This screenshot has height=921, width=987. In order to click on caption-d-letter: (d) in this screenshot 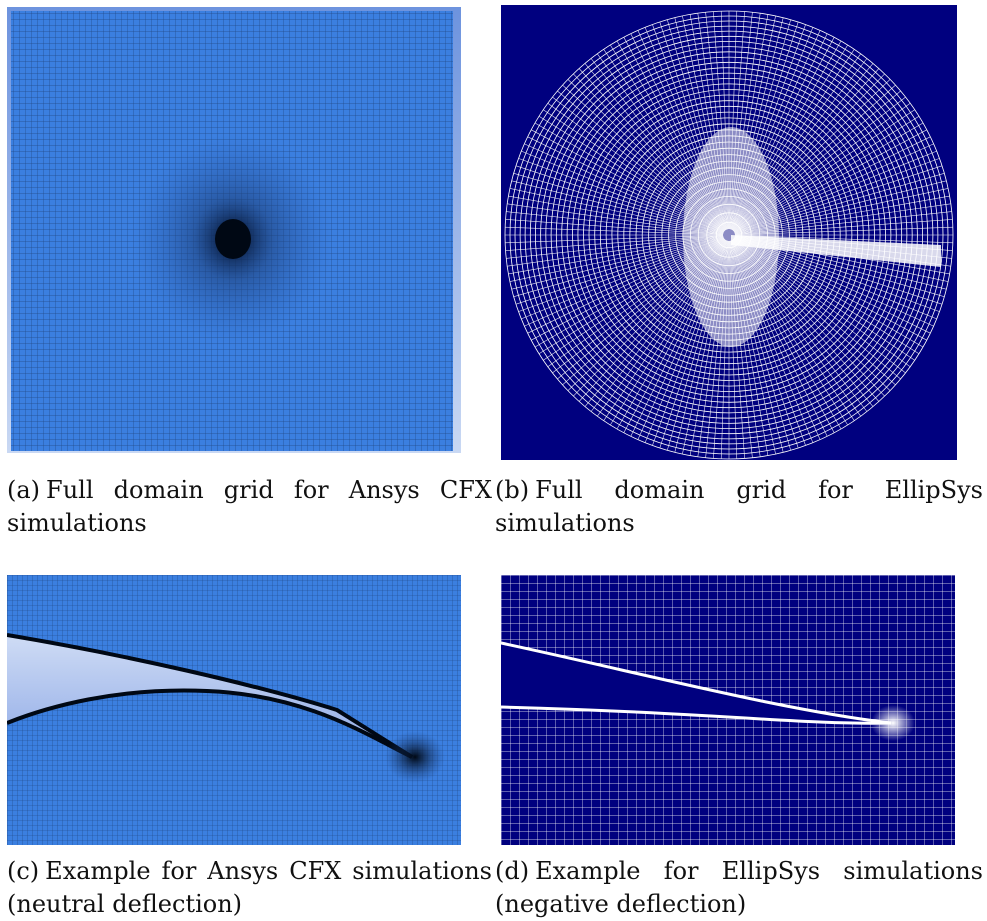, I will do `click(512, 871)`.